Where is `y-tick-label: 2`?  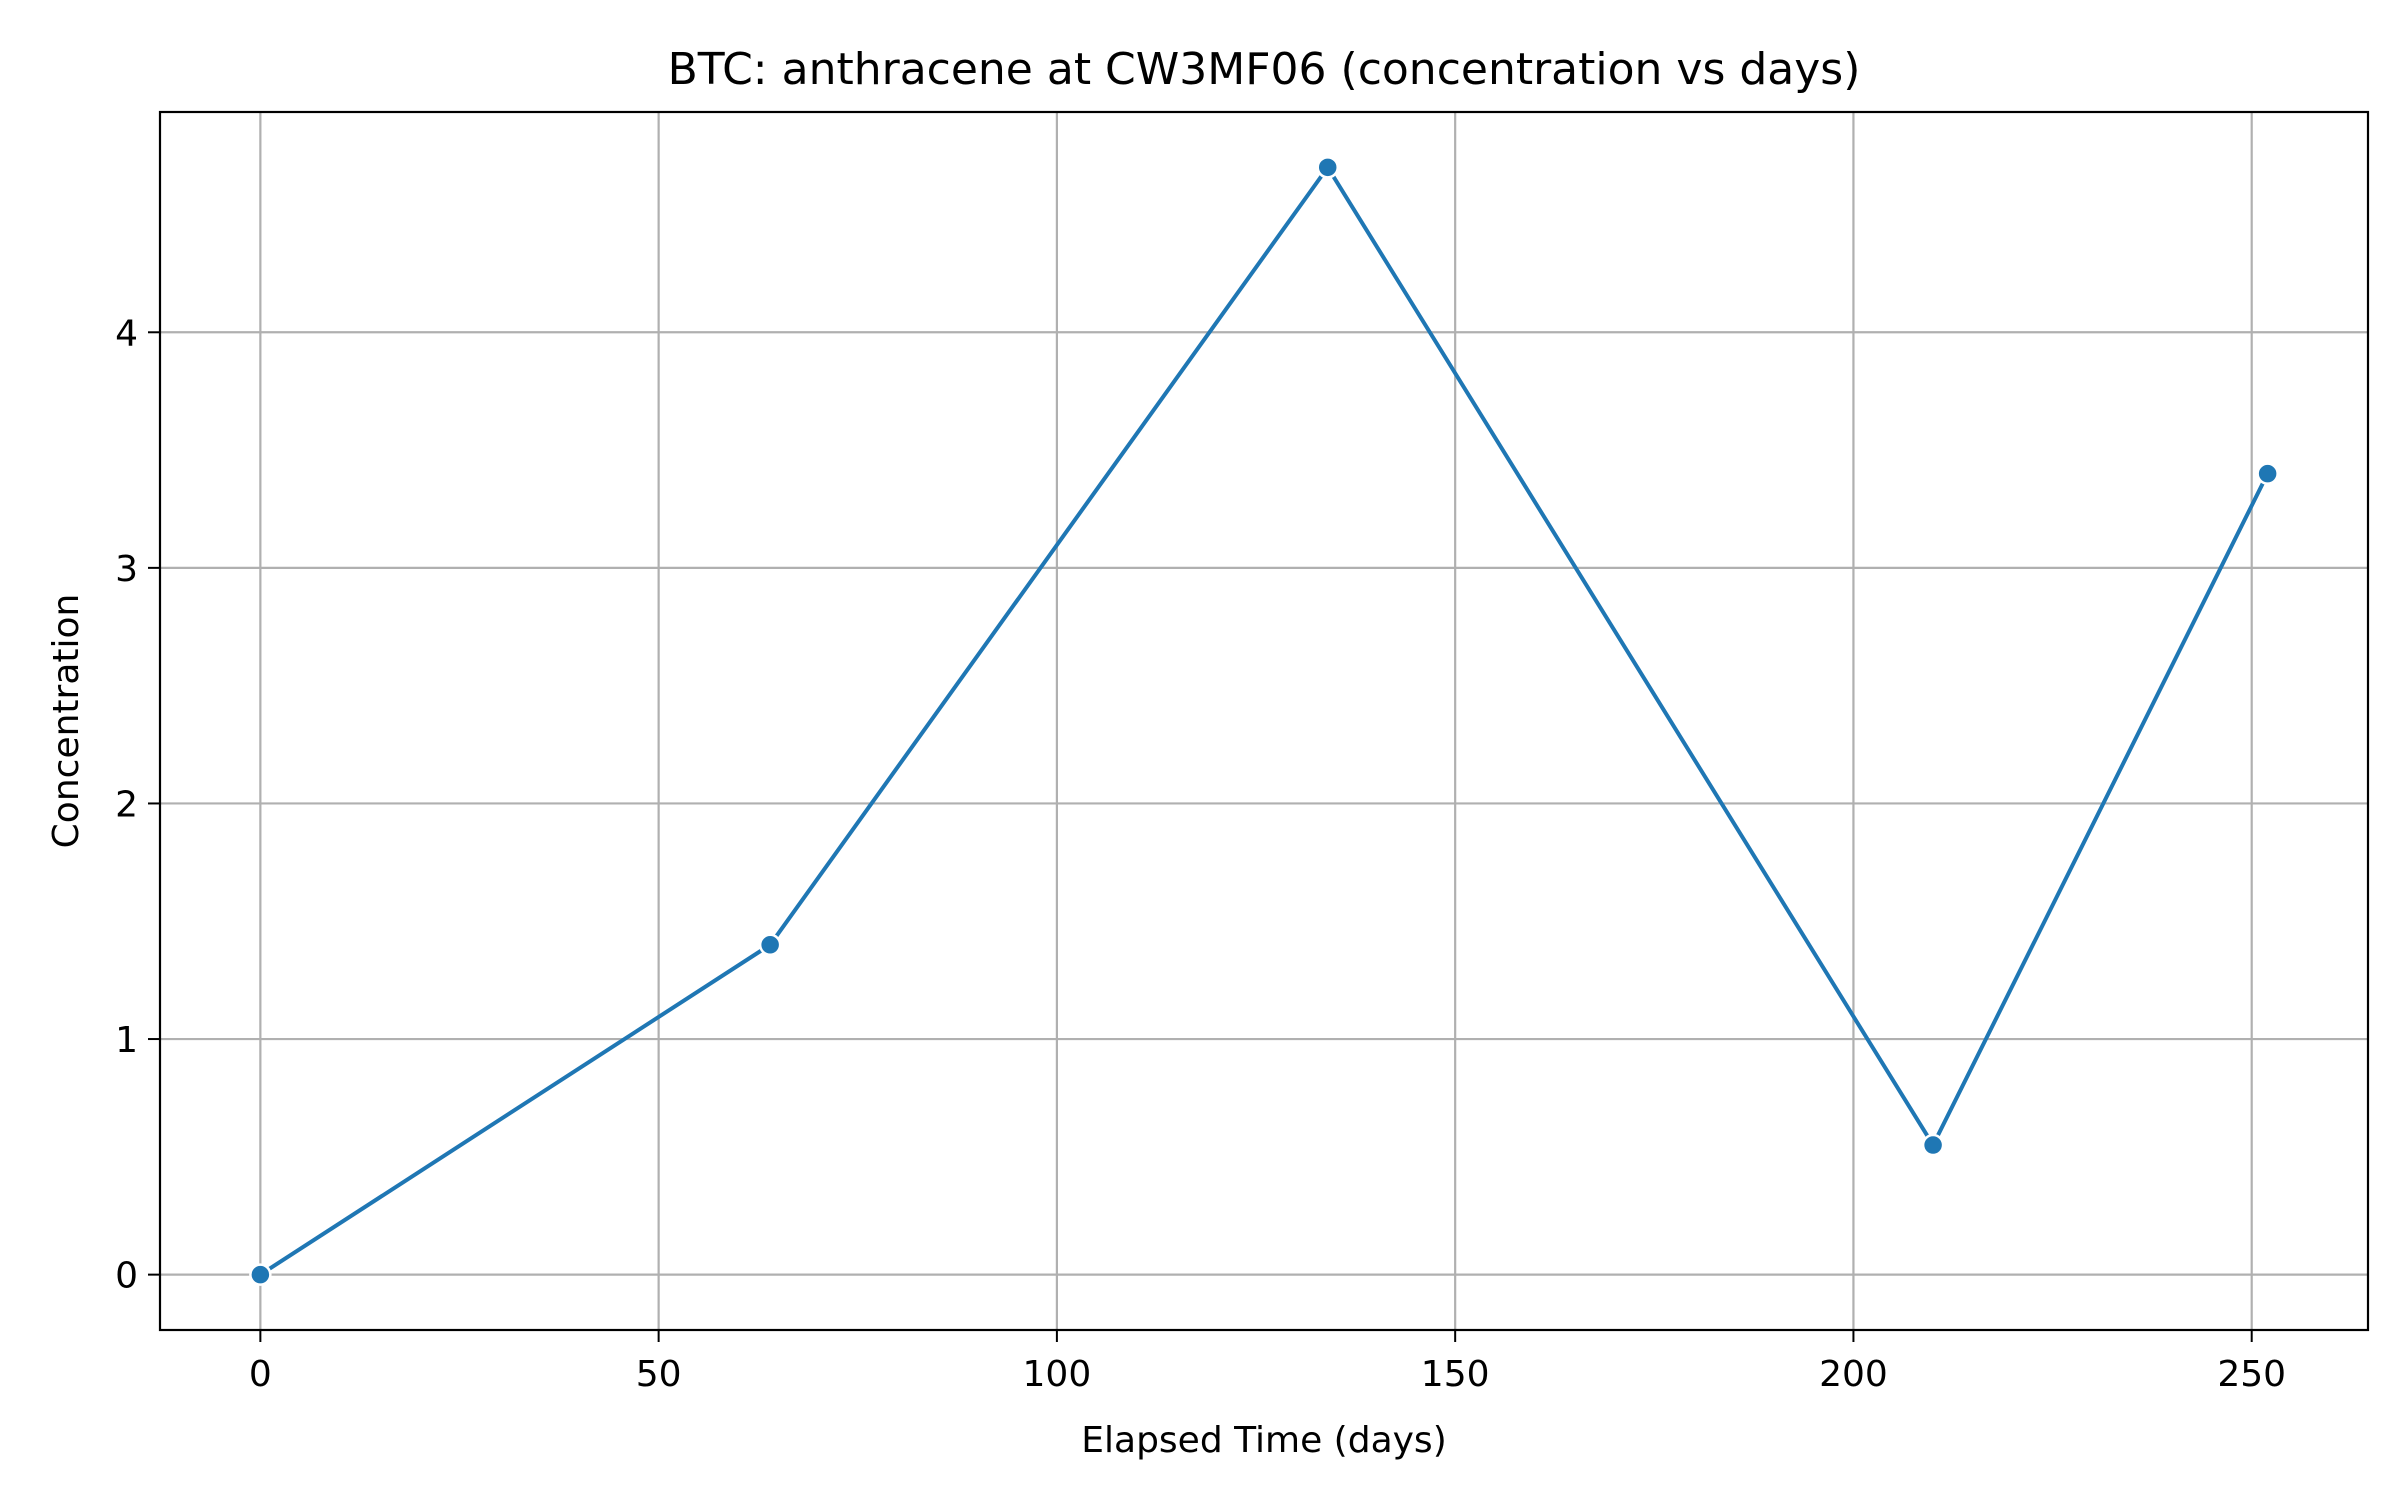
y-tick-label: 2 is located at coordinates (126, 804).